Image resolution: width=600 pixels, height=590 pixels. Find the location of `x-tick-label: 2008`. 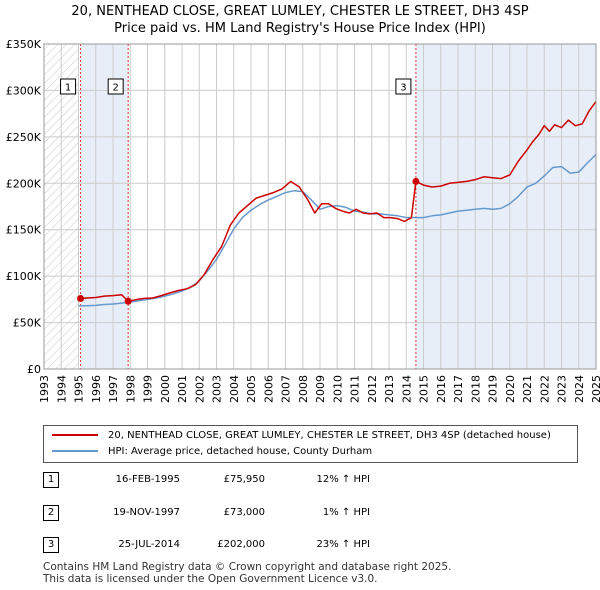

x-tick-label: 2008 is located at coordinates (303, 389).